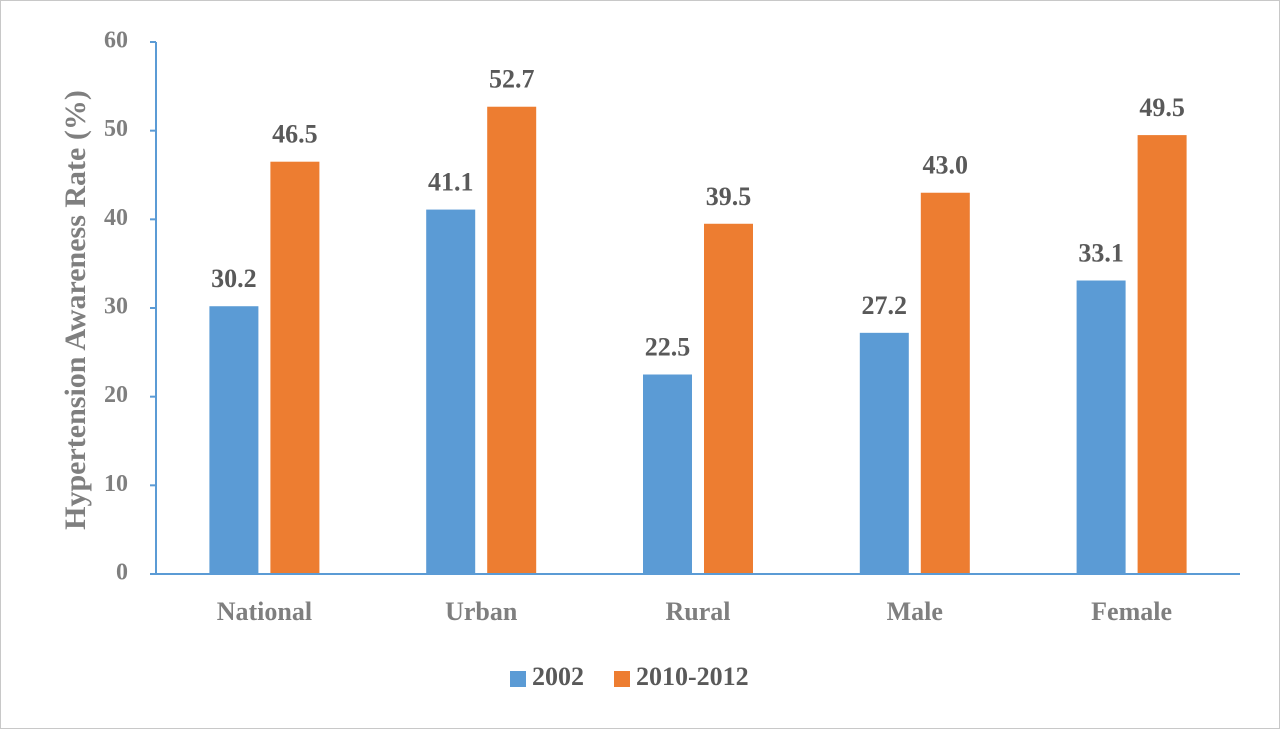 The image size is (1280, 729). What do you see at coordinates (729, 196) in the screenshot?
I see `data-label-rural-2010-2012: 39.5` at bounding box center [729, 196].